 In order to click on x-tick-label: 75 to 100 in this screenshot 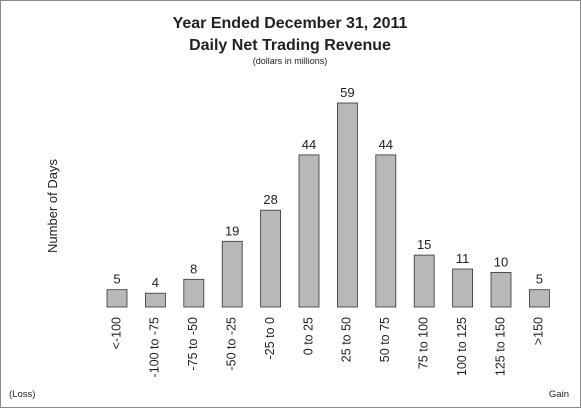, I will do `click(423, 343)`.